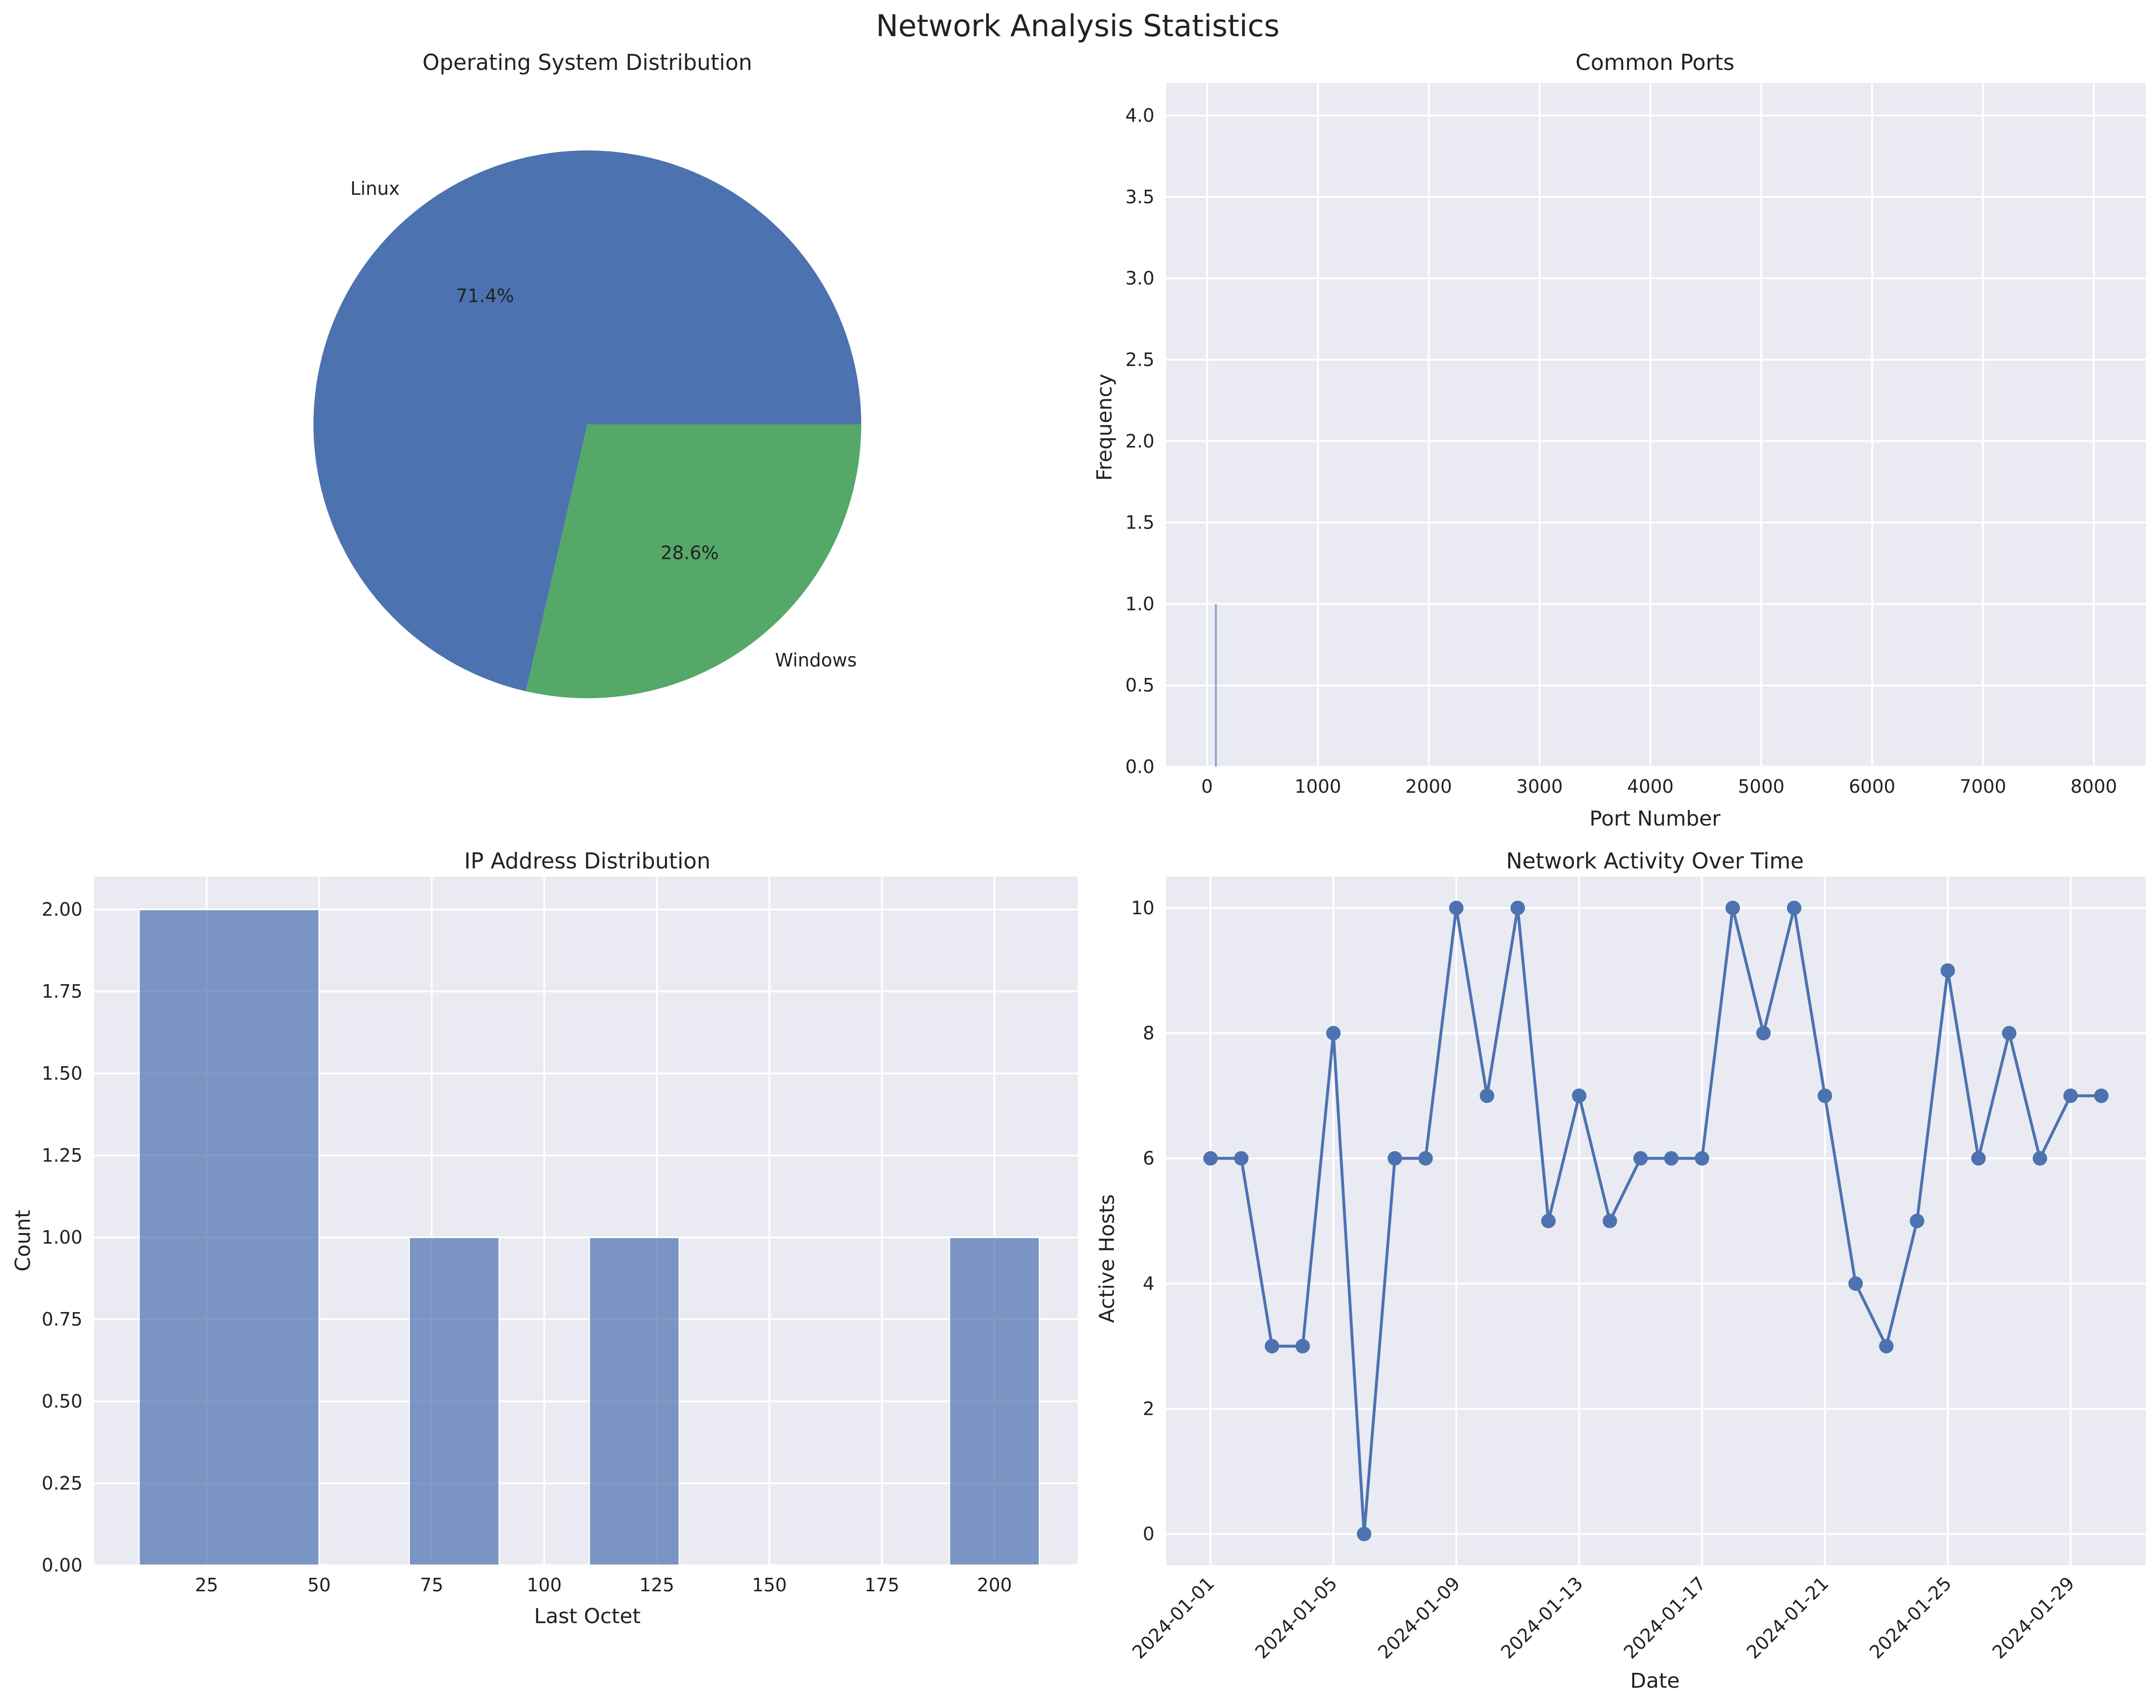 This screenshot has width=2156, height=1708. I want to click on pie-percent-linux: 71.4%, so click(485, 295).